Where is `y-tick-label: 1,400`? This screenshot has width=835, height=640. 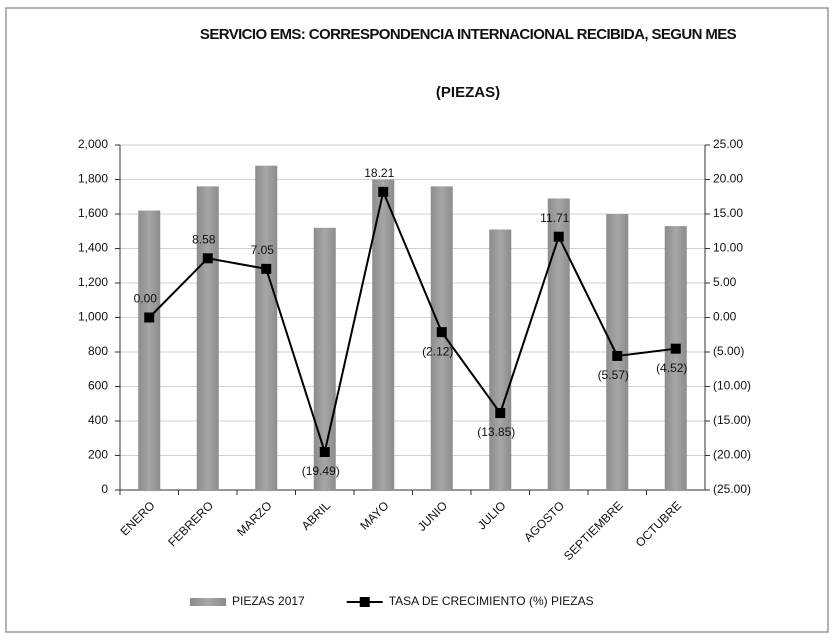 y-tick-label: 1,400 is located at coordinates (93, 248).